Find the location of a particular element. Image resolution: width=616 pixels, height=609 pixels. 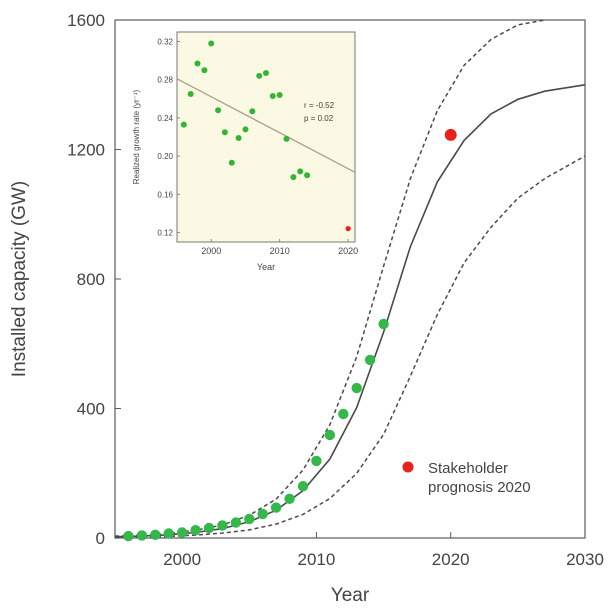

inset-plot-frame is located at coordinates (266, 137).